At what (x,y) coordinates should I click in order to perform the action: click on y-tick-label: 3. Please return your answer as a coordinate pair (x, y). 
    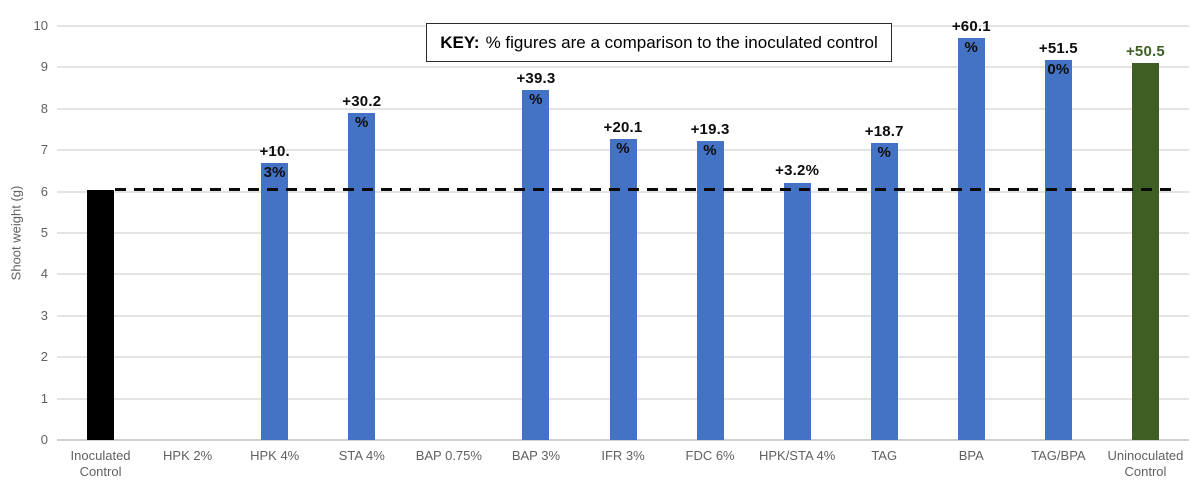
    Looking at the image, I should click on (44, 315).